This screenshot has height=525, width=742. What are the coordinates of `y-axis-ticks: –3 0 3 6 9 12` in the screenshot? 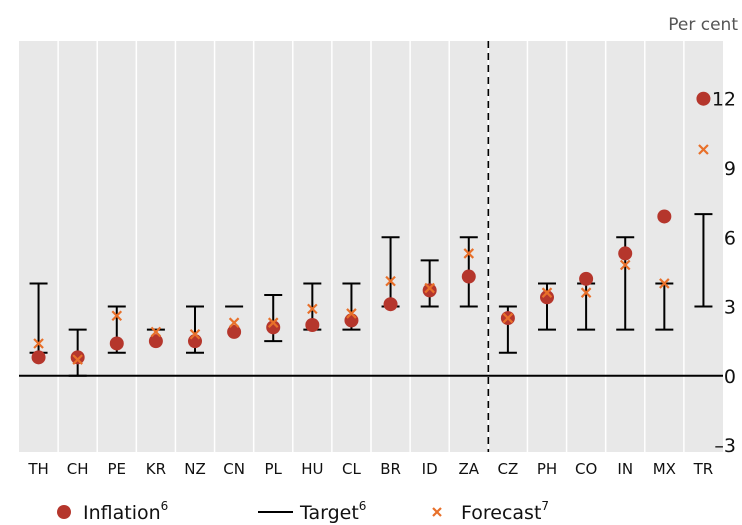 It's located at (724, 273).